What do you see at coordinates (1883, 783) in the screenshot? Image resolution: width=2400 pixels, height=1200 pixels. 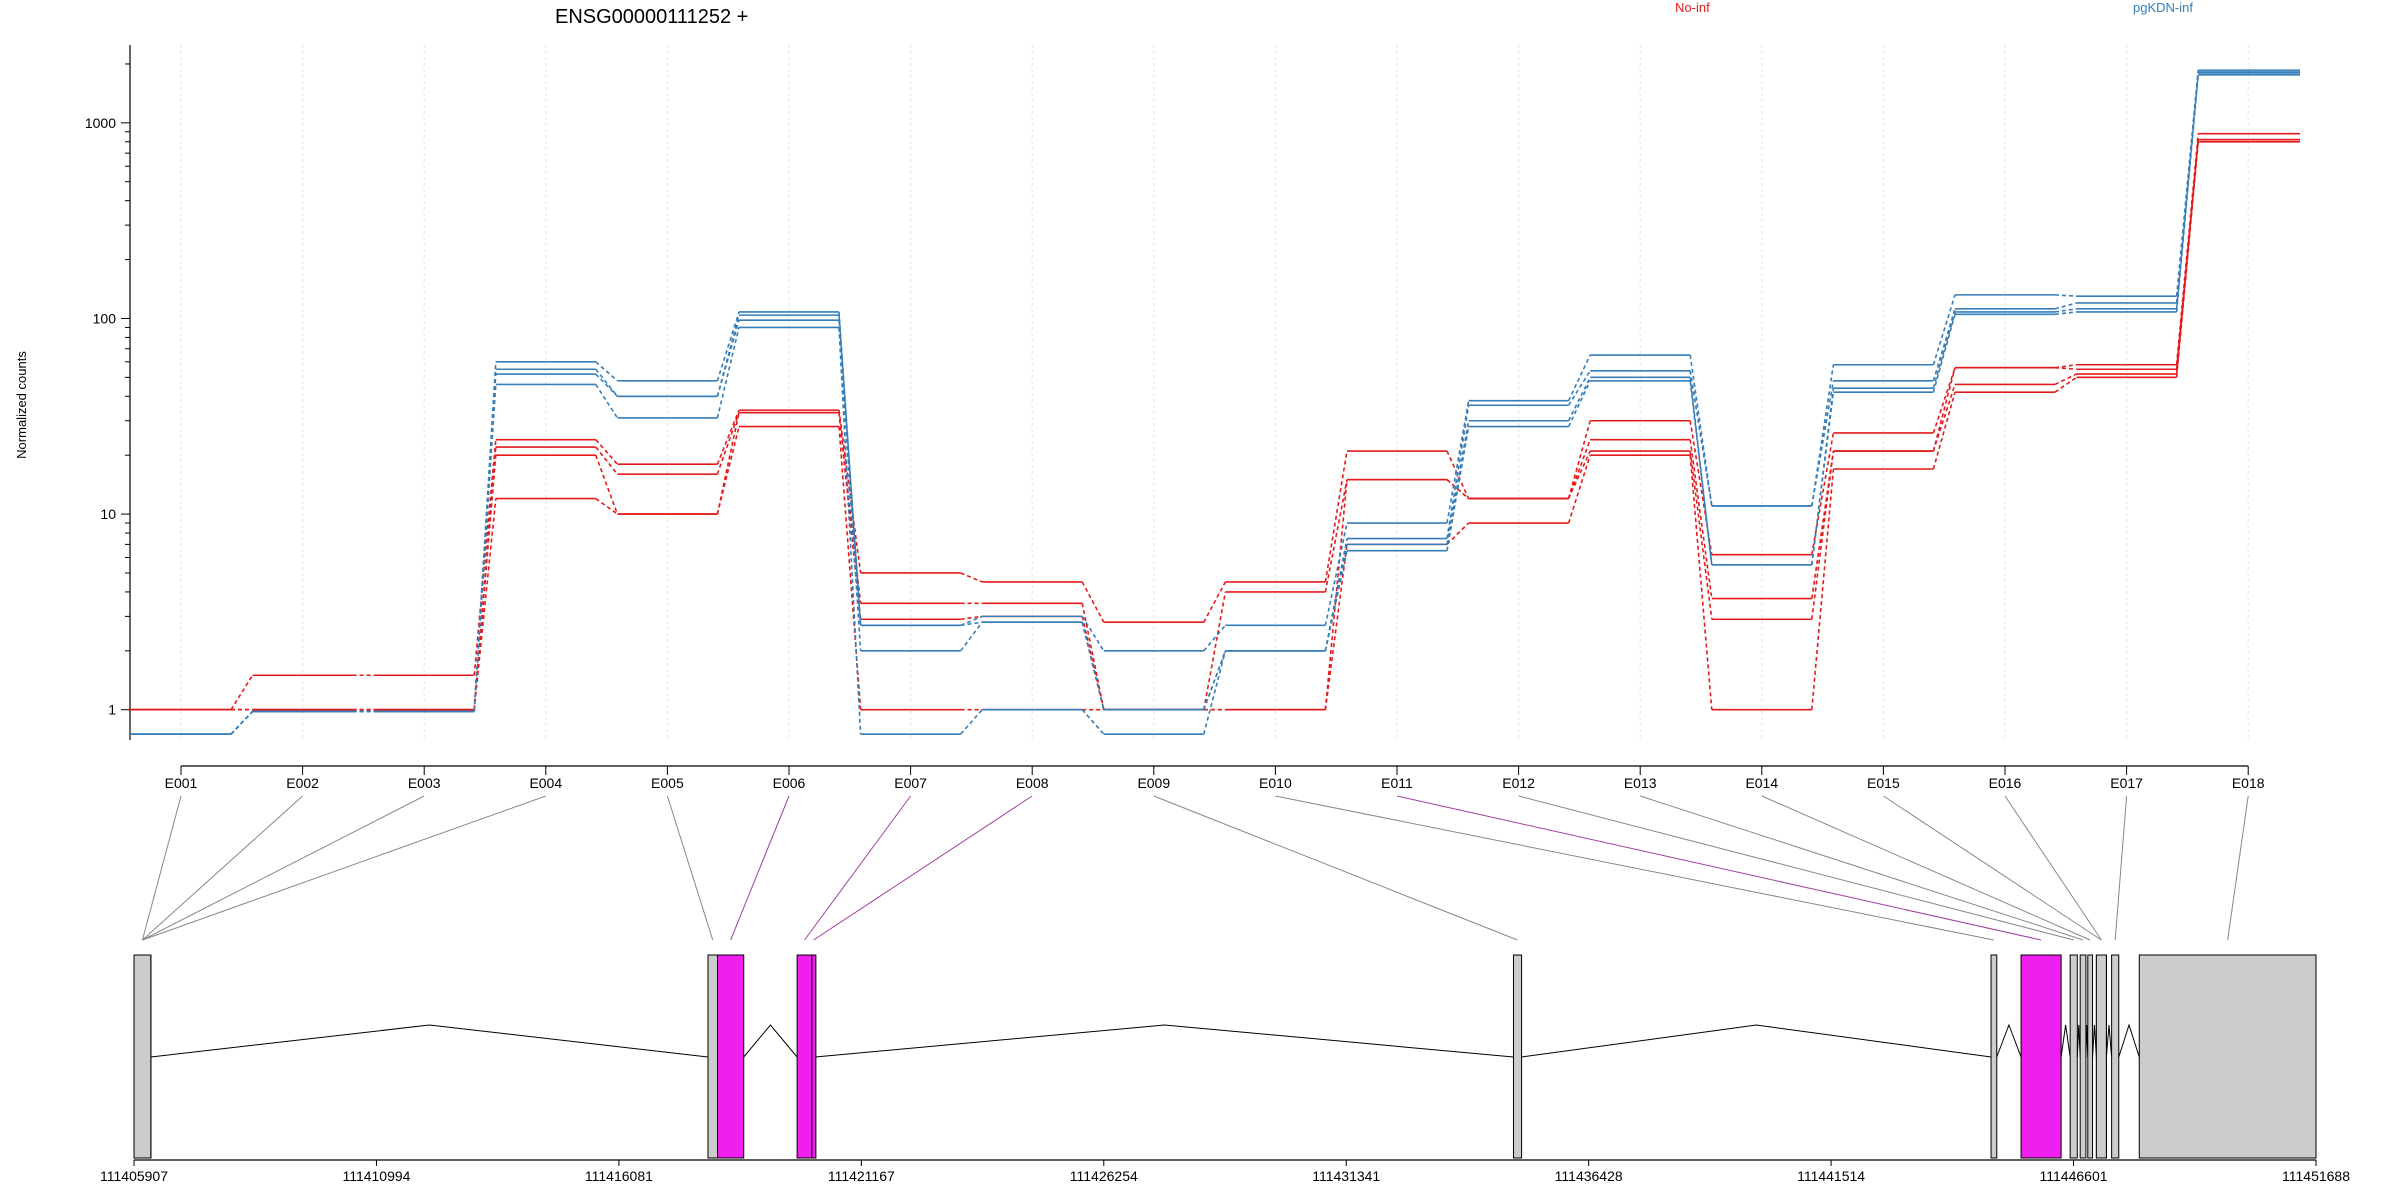 I see `x-tick-label: E015` at bounding box center [1883, 783].